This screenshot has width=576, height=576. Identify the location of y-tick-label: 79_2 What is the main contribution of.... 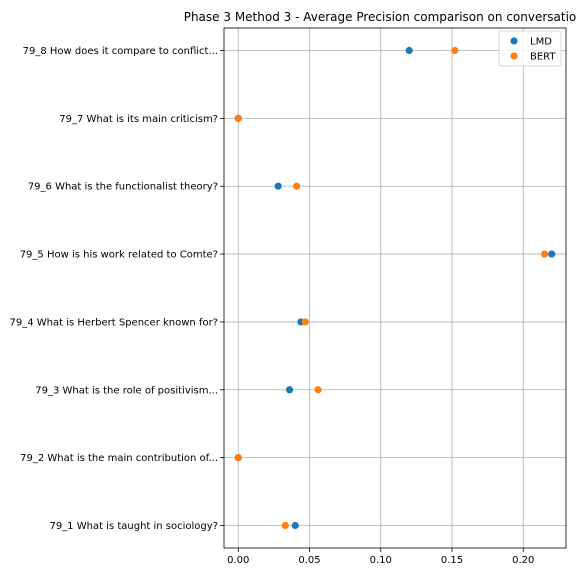
(119, 458).